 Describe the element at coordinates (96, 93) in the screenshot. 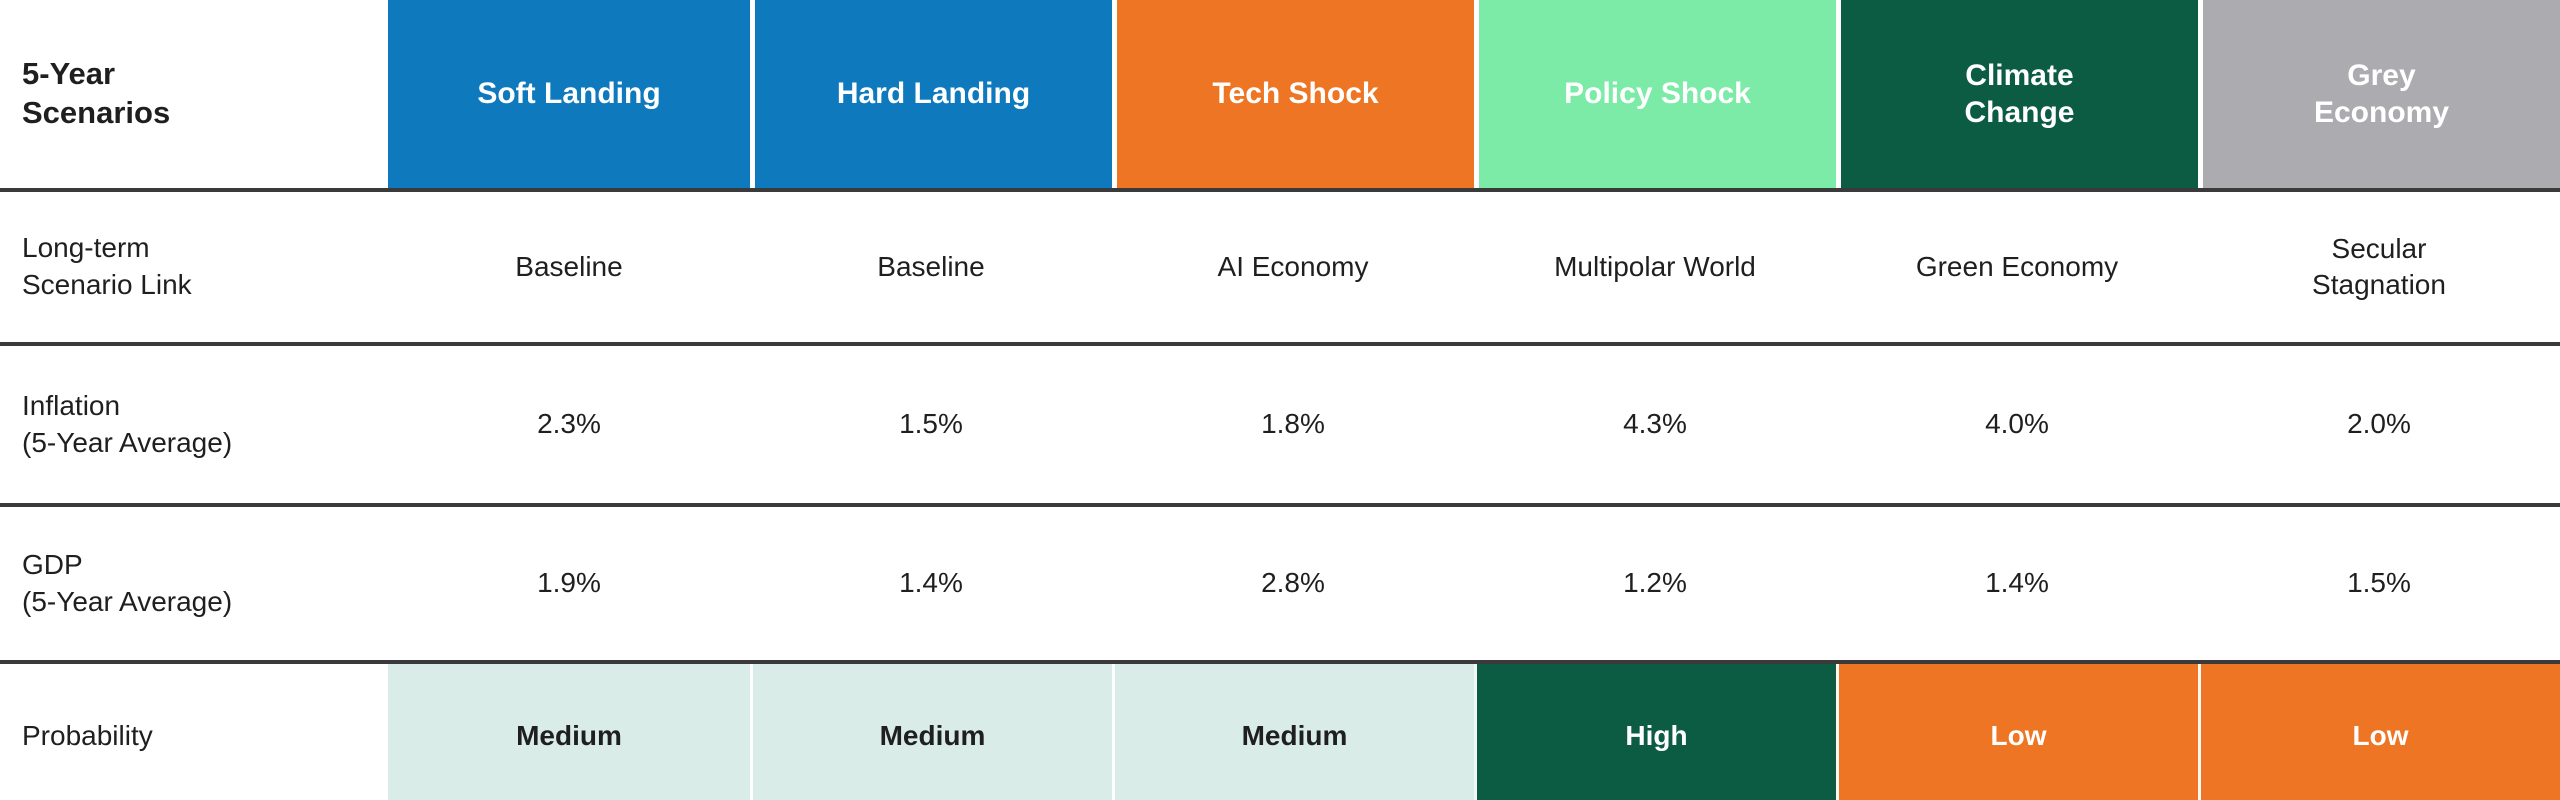

I see `table-title: 5-Year Scenarios` at that location.